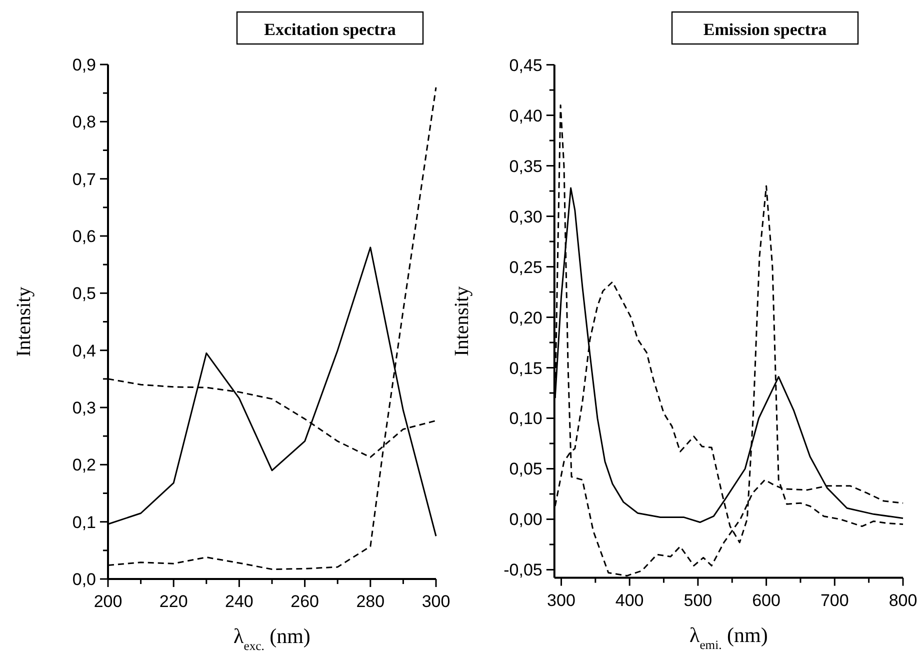 The image size is (924, 666). I want to click on y-tick-label: 0,0, so click(84, 579).